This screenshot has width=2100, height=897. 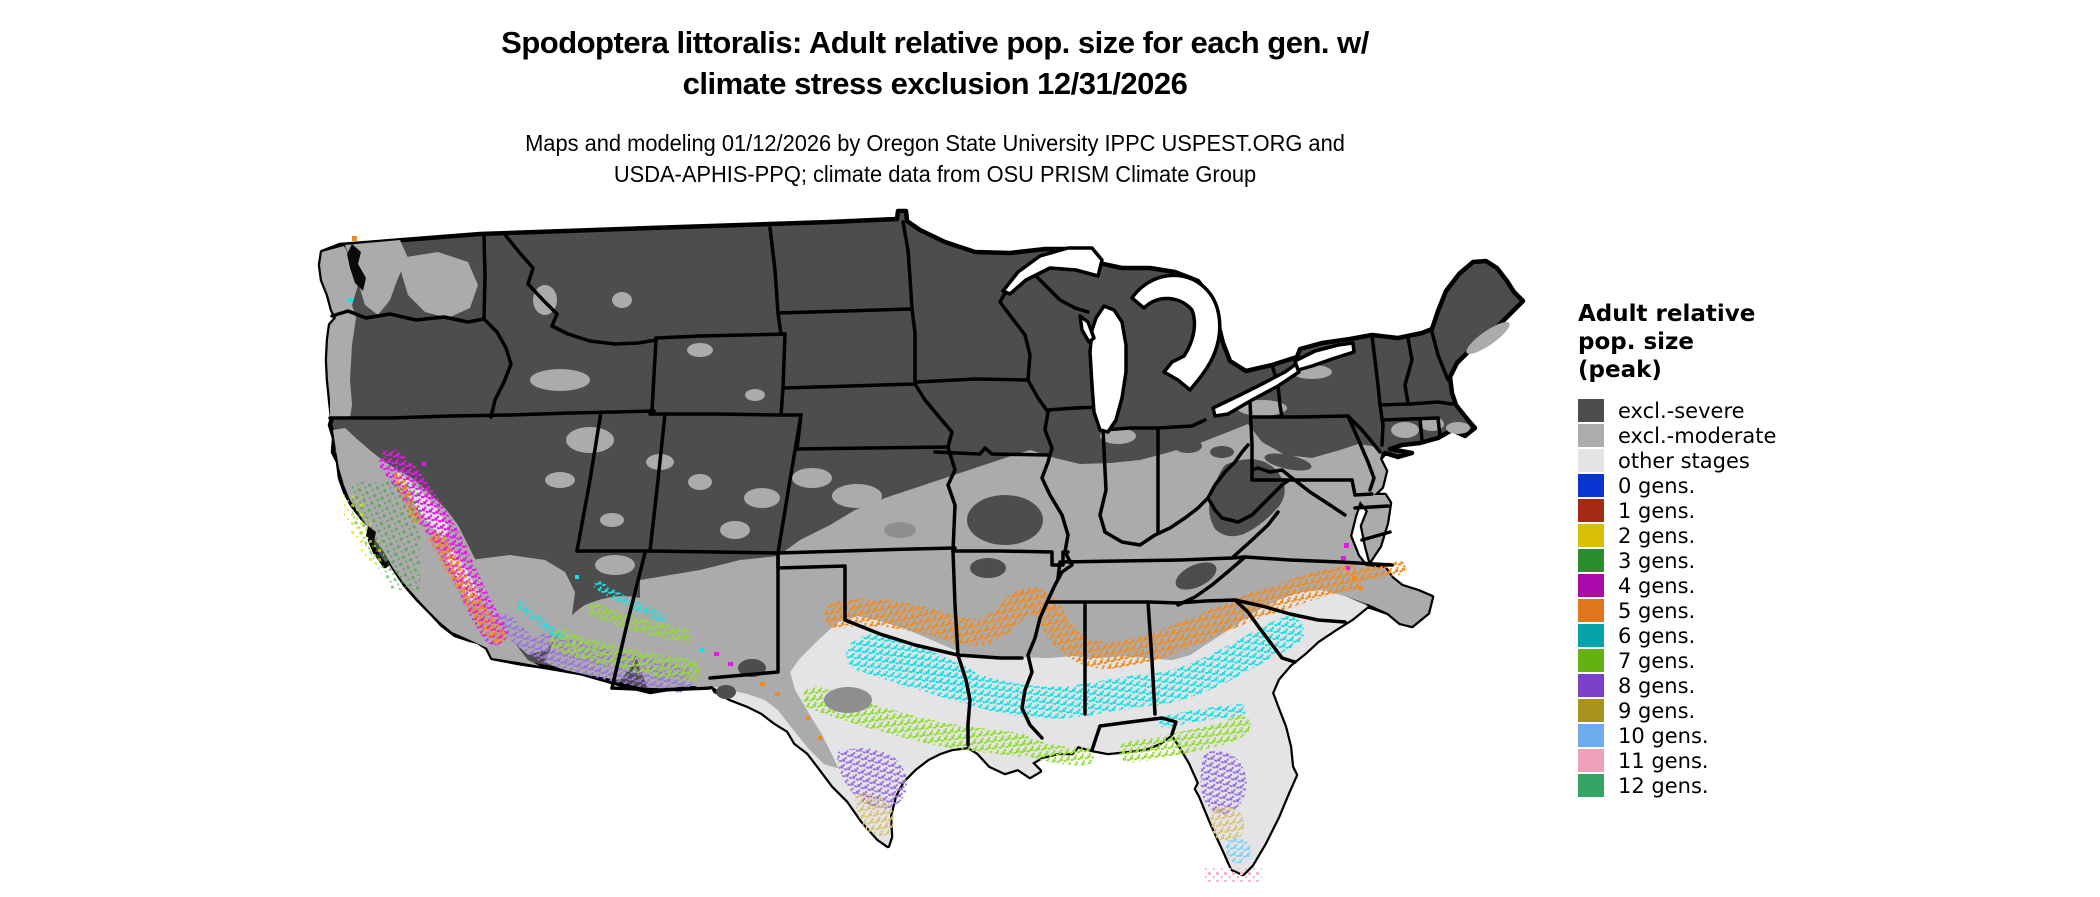 I want to click on legend-item: 5 gens., so click(x=1743, y=610).